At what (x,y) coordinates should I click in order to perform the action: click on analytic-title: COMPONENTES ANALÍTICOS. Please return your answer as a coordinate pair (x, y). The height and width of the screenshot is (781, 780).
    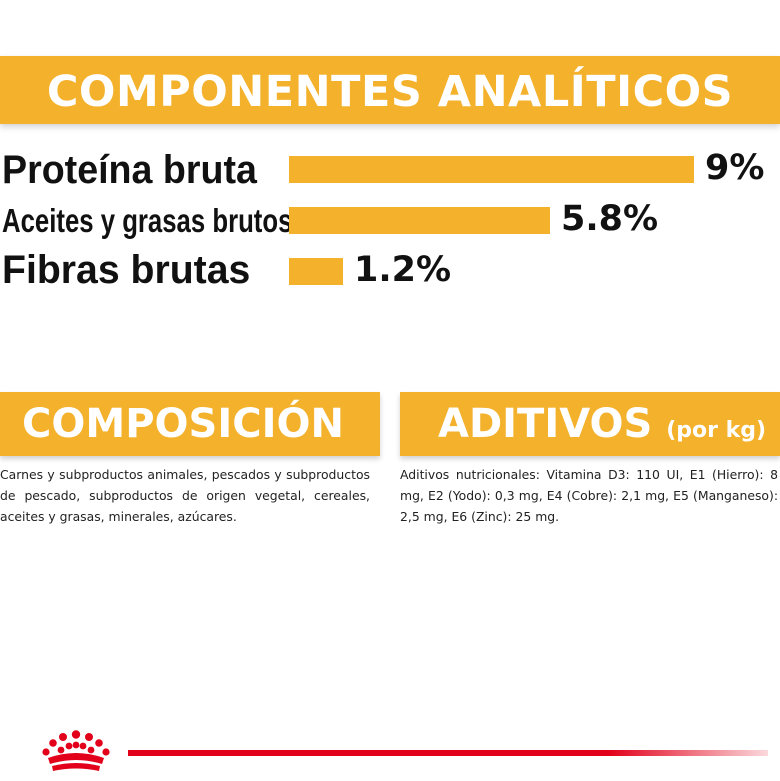
    Looking at the image, I should click on (390, 92).